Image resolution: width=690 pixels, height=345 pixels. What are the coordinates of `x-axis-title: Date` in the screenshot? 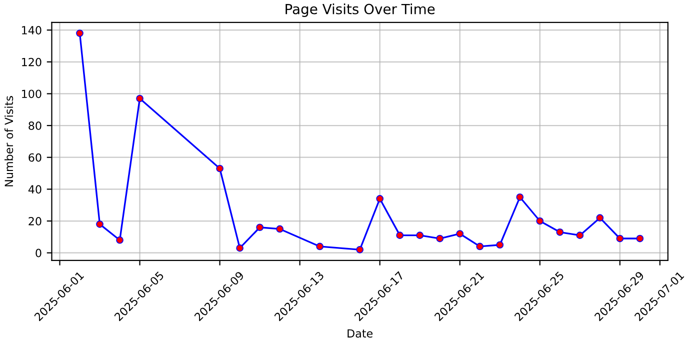 It's located at (360, 333).